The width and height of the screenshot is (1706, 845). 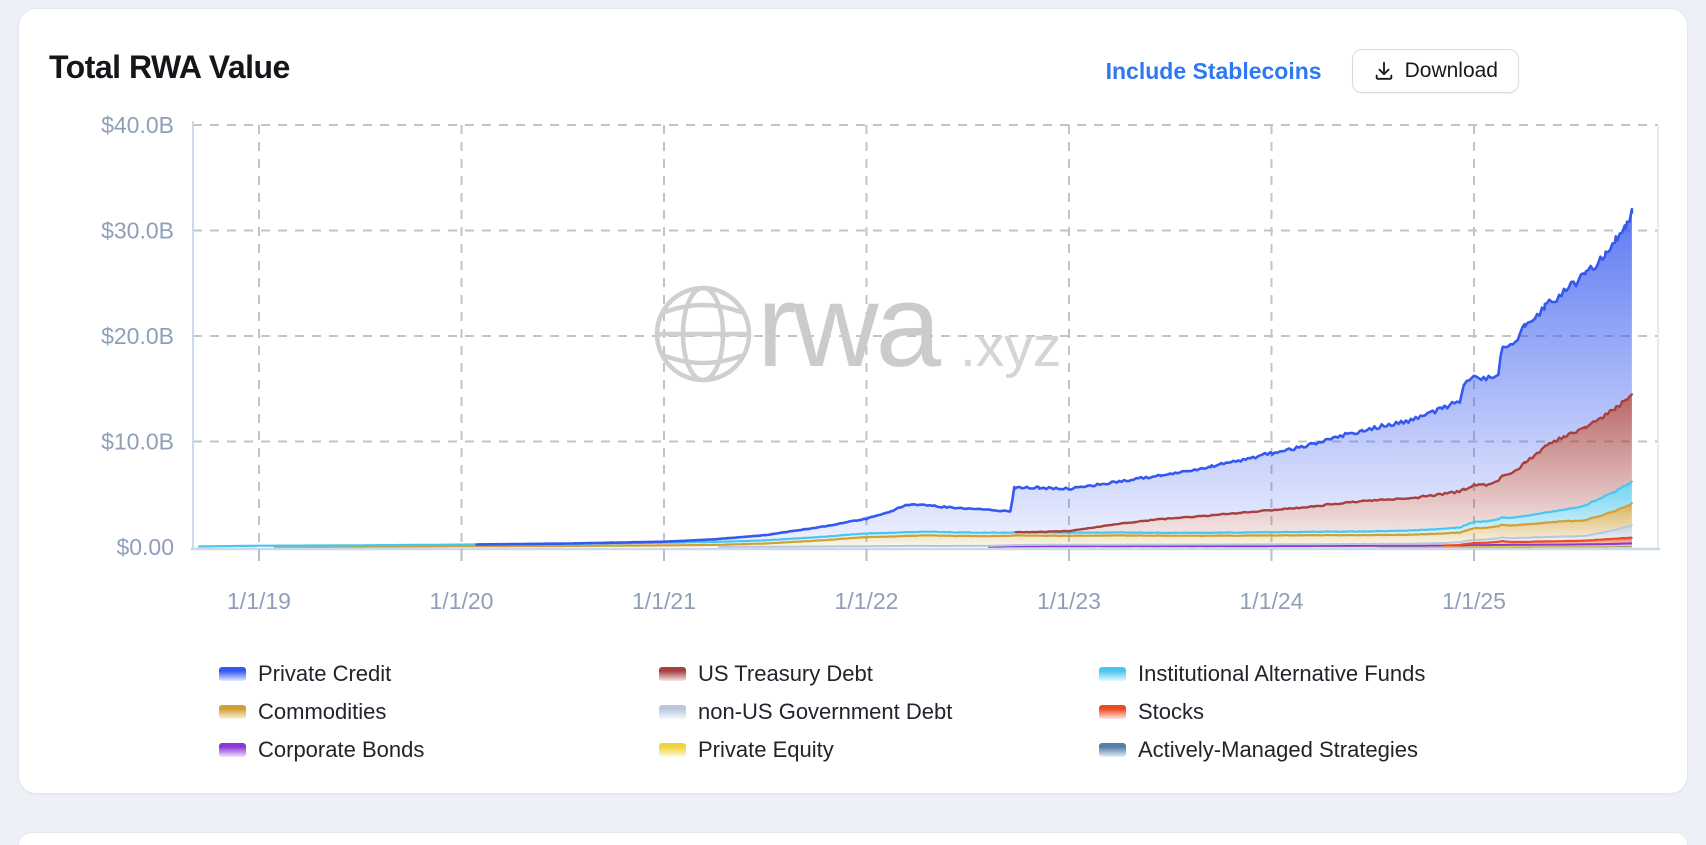 I want to click on x-tick-label: 1/1/22, so click(x=867, y=601).